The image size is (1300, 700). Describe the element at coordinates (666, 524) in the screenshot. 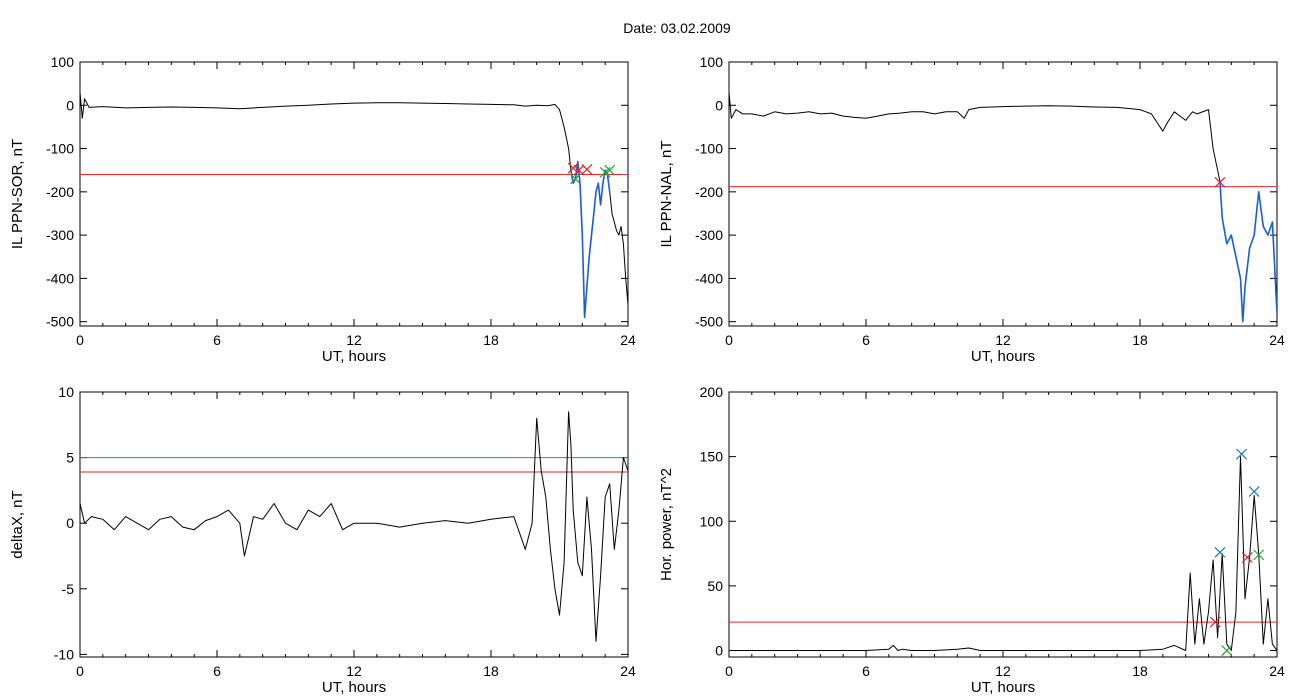

I see `y-axis-title: Hor. power, nT^2` at that location.